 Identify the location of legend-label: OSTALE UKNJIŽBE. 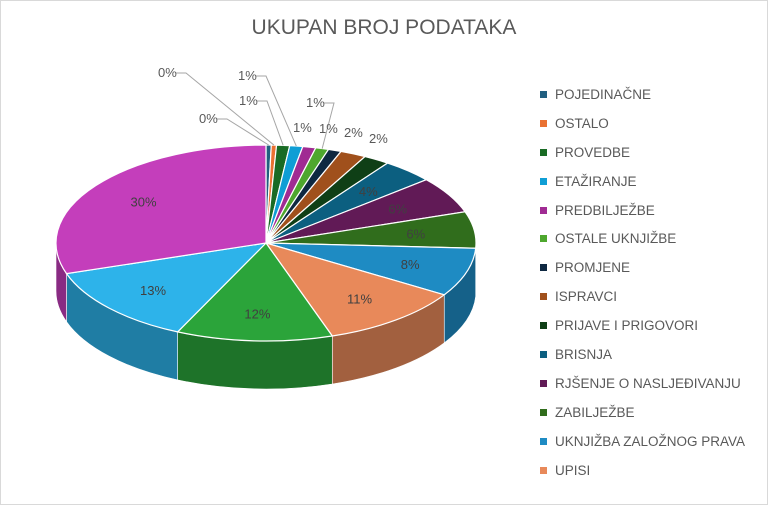
(616, 239).